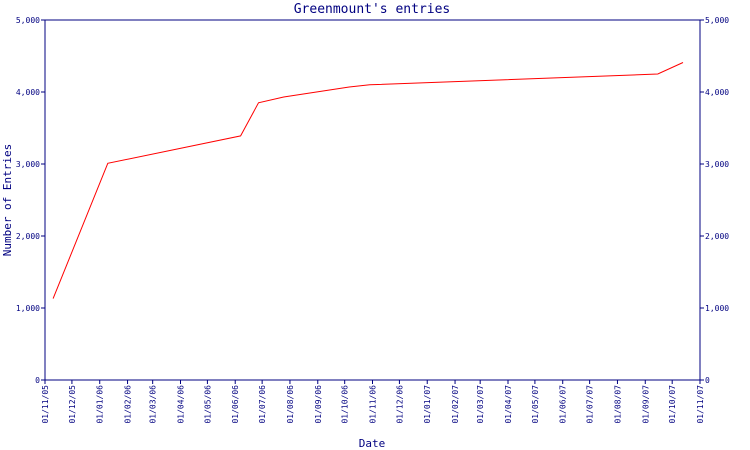 The width and height of the screenshot is (750, 450). I want to click on x-tick-label: 01/09/06, so click(318, 404).